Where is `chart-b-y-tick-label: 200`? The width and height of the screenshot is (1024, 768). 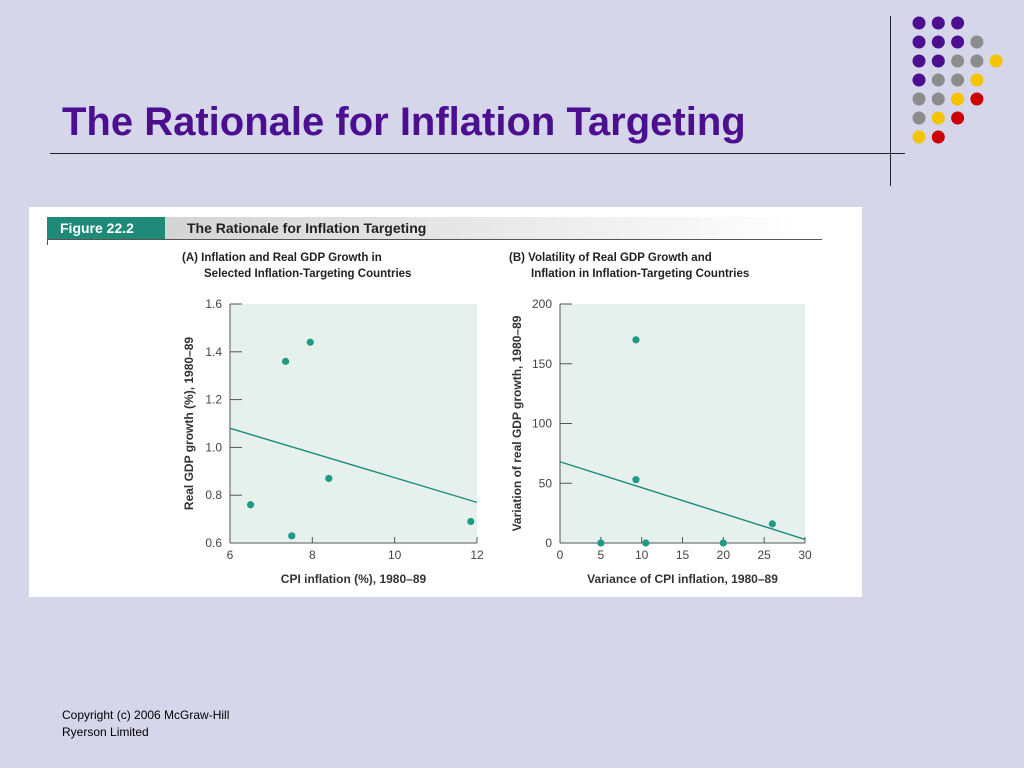
chart-b-y-tick-label: 200 is located at coordinates (542, 304).